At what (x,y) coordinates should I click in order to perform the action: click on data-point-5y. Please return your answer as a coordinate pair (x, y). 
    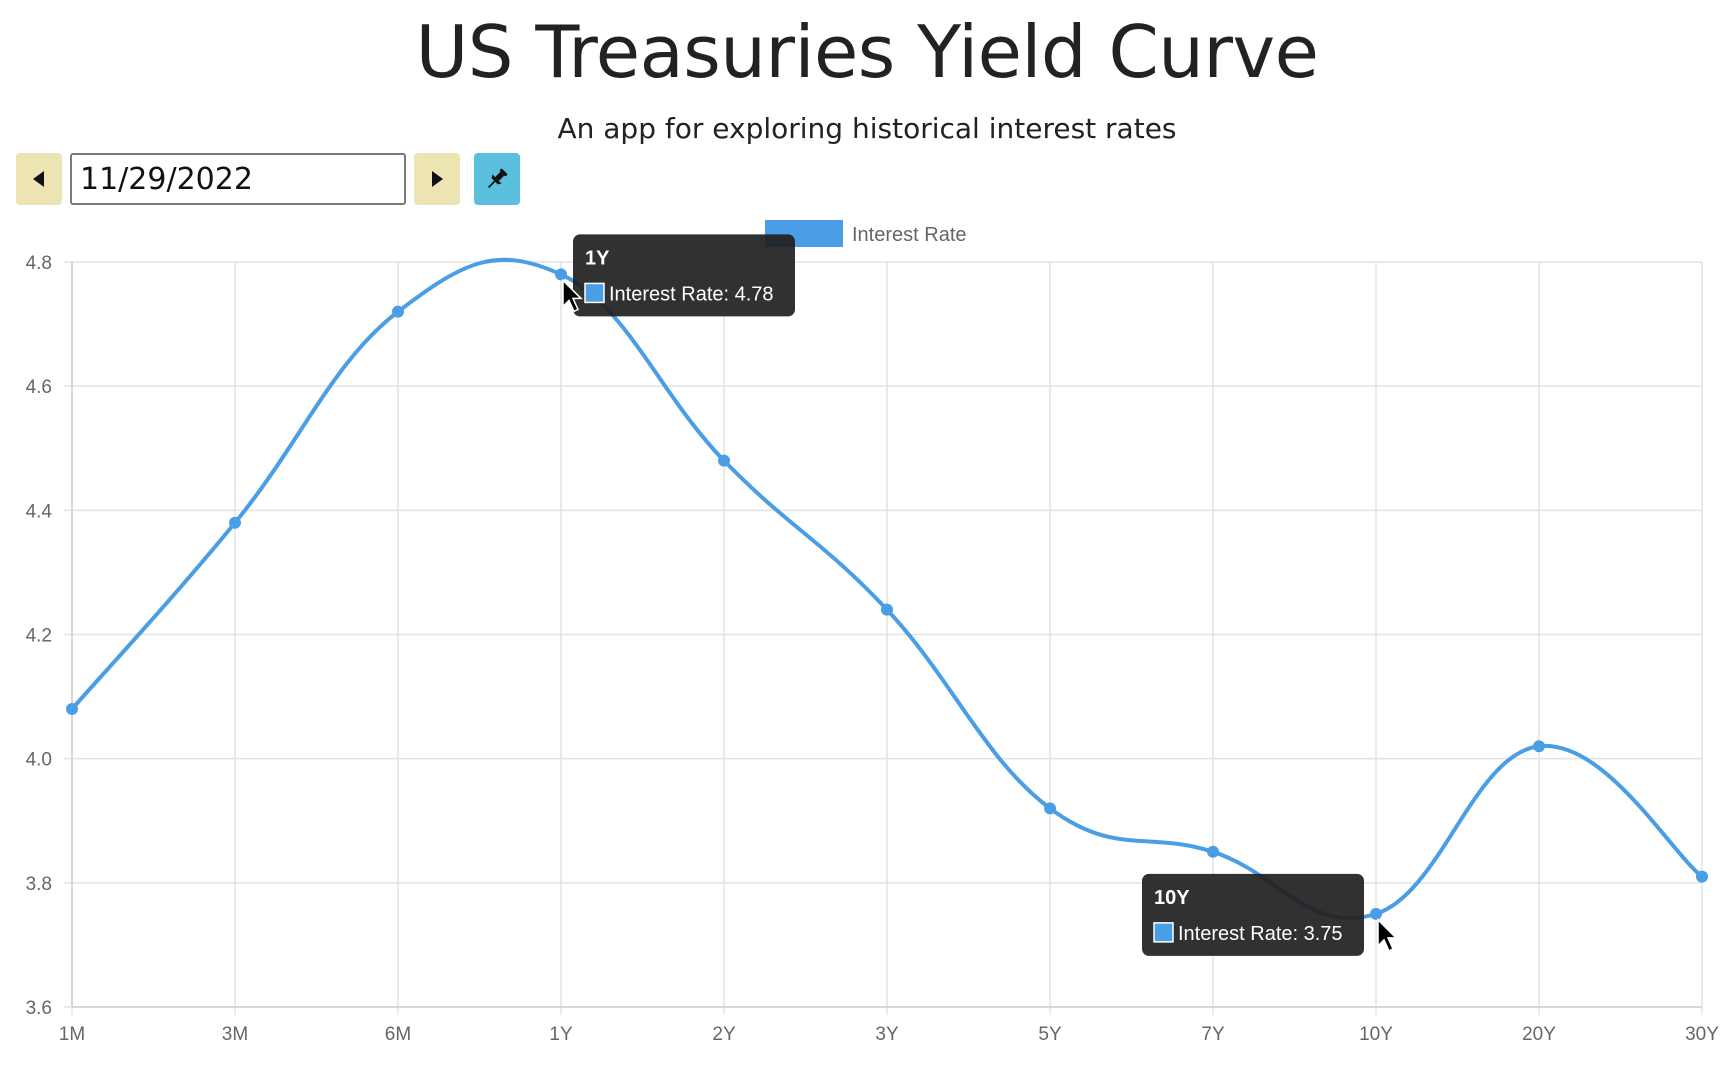
    Looking at the image, I should click on (1050, 808).